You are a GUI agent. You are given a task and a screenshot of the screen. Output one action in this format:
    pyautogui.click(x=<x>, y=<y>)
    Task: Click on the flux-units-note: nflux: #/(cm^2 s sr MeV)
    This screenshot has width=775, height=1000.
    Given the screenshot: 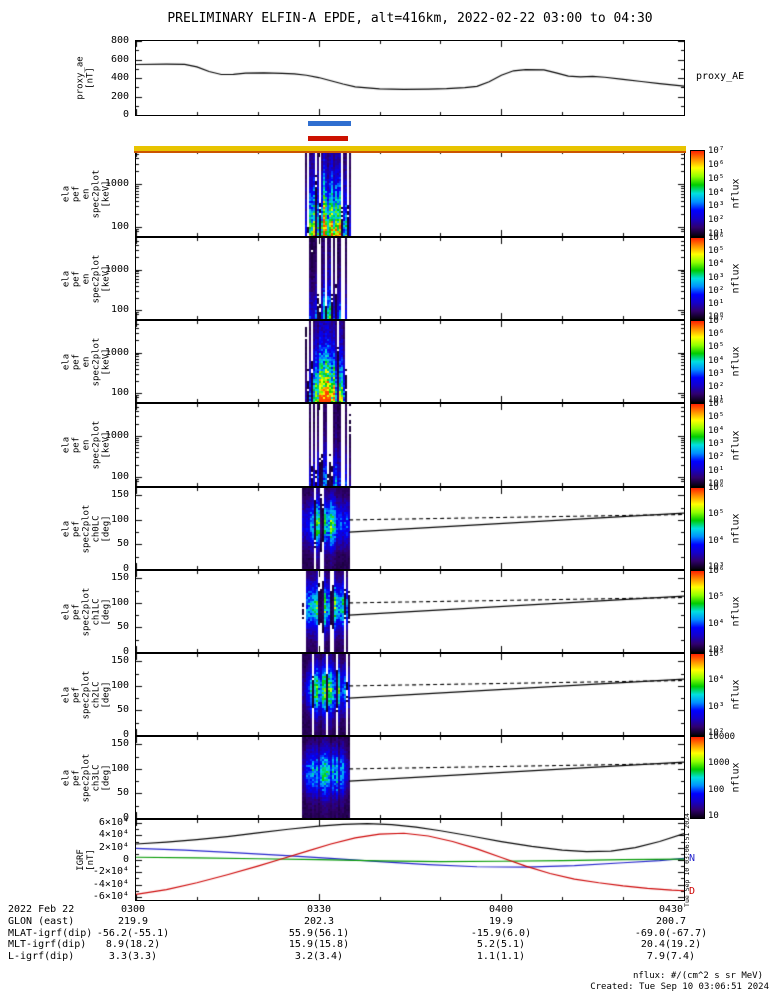 What is the action you would take?
    pyautogui.click(x=697, y=976)
    